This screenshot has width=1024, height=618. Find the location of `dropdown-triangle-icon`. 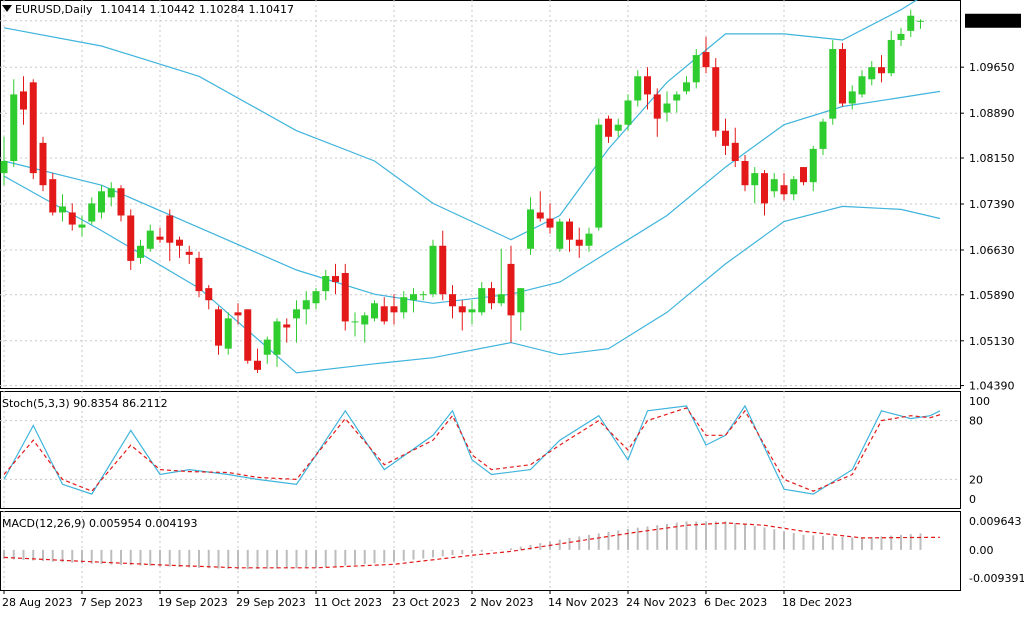

dropdown-triangle-icon is located at coordinates (7, 8).